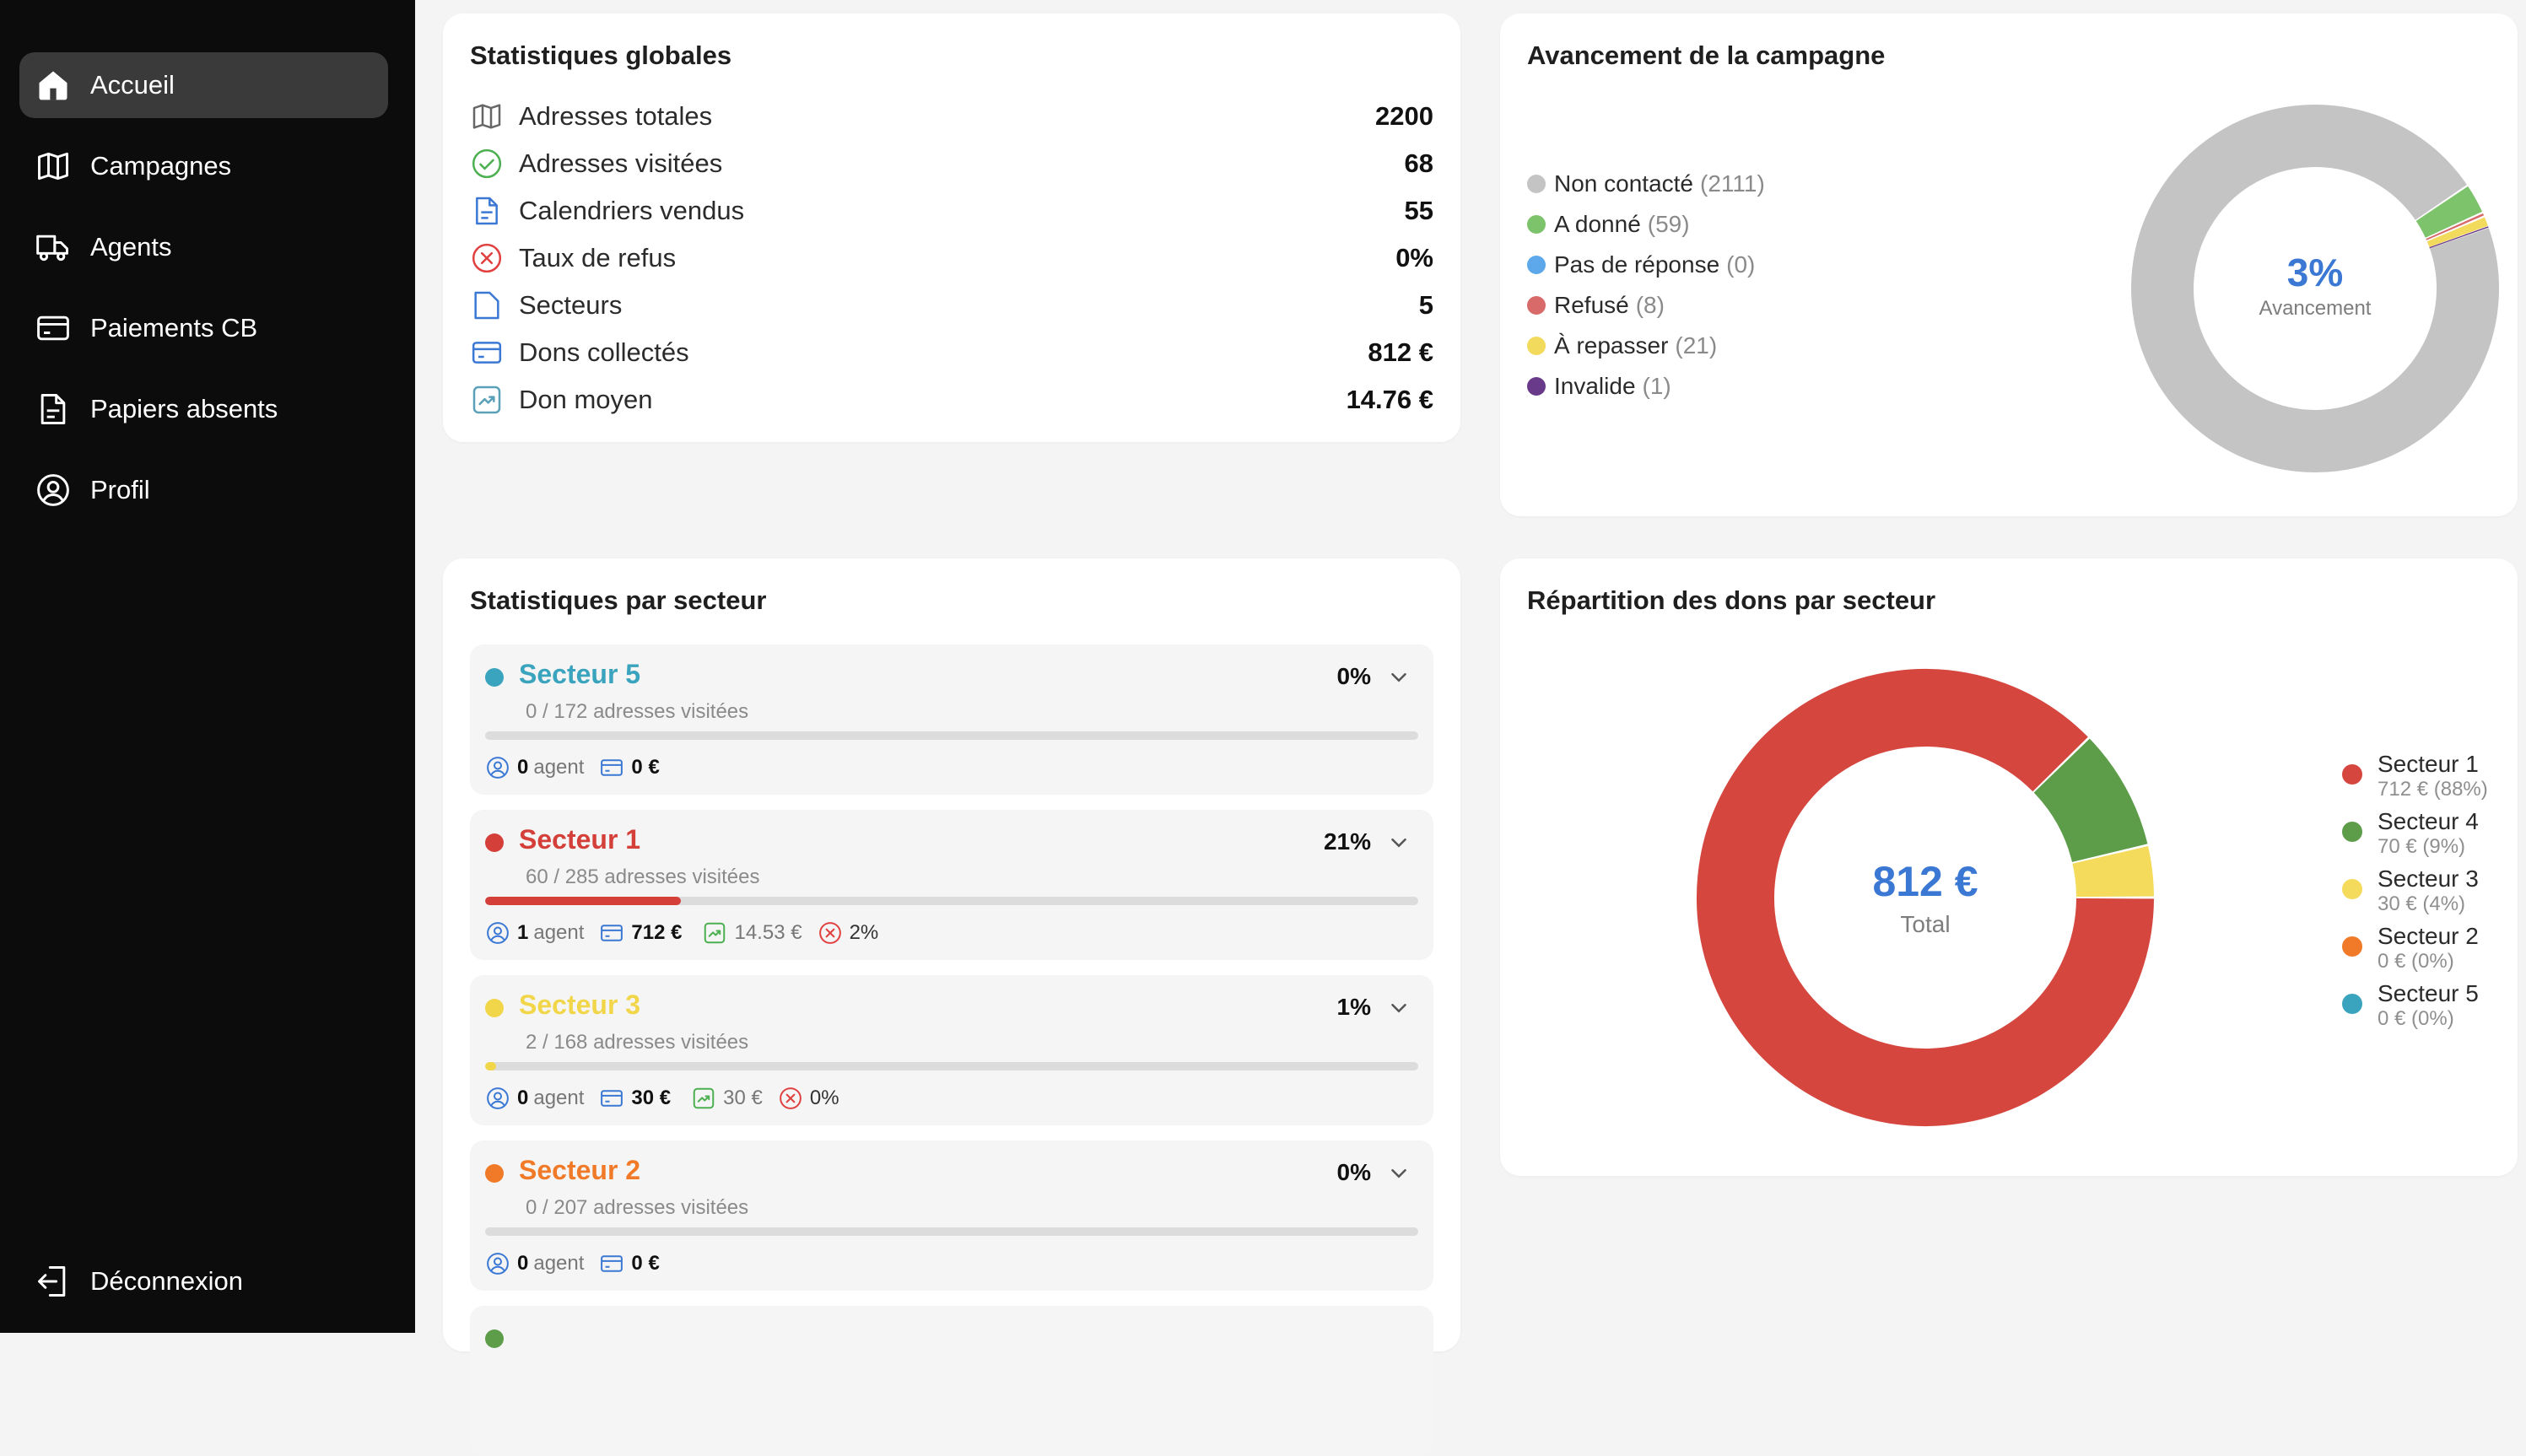 The width and height of the screenshot is (2526, 1456). What do you see at coordinates (132, 85) in the screenshot?
I see `nav-label: Accueil` at bounding box center [132, 85].